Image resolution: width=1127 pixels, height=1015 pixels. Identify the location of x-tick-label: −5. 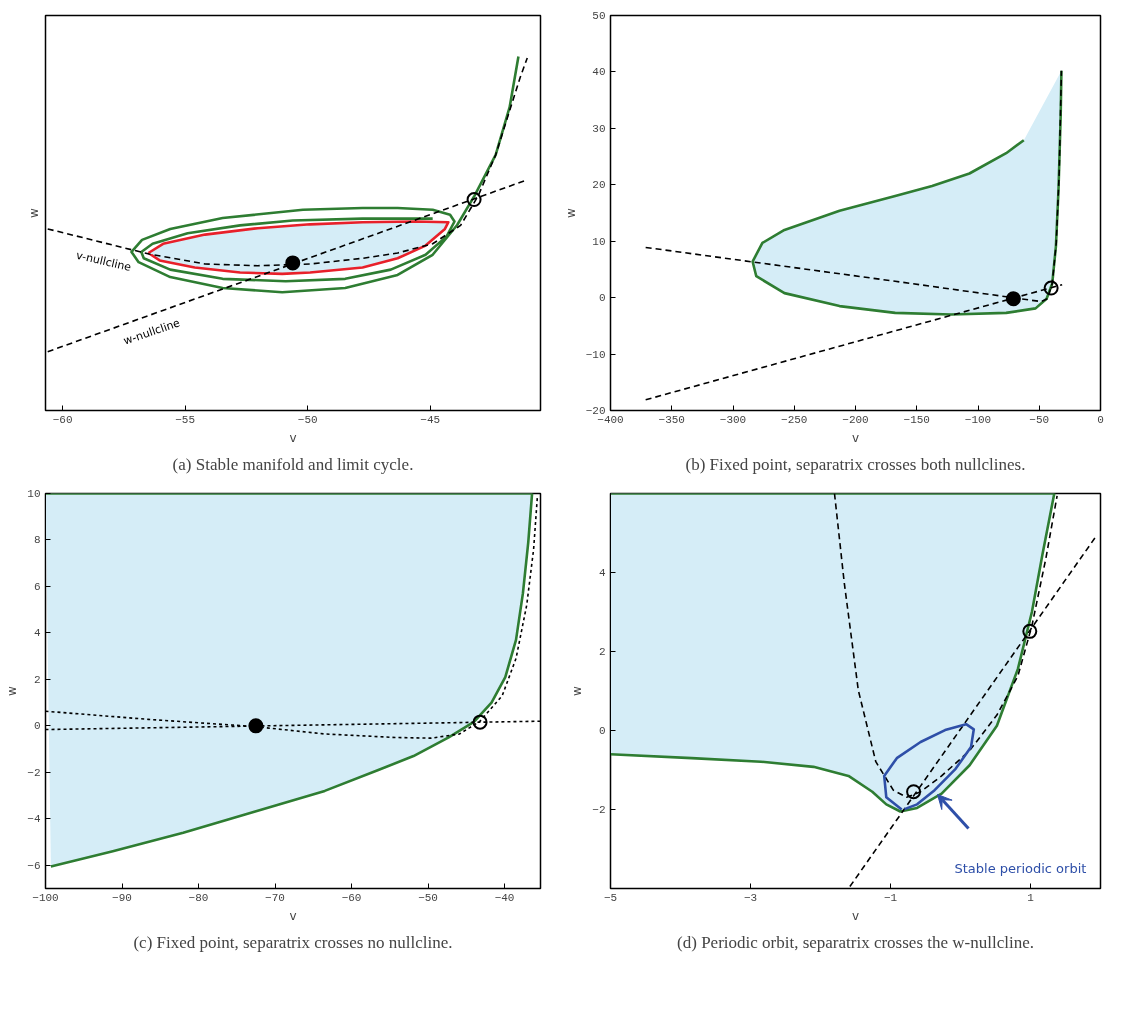
(610, 897).